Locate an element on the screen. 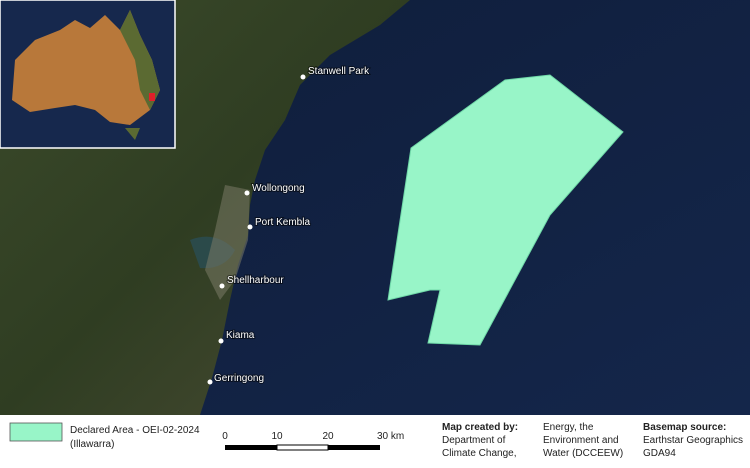  place-label: Port Kembla is located at coordinates (282, 222).